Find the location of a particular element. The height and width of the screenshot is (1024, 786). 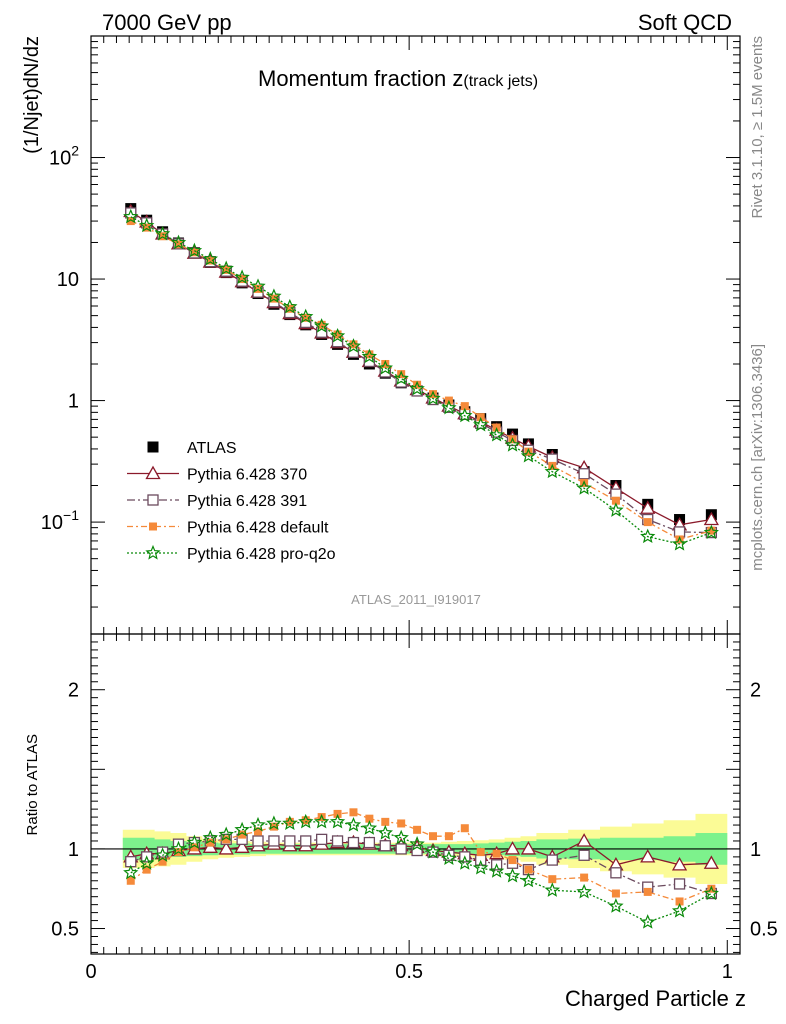

legend-item: Pythia 6.428 391 is located at coordinates (217, 501).